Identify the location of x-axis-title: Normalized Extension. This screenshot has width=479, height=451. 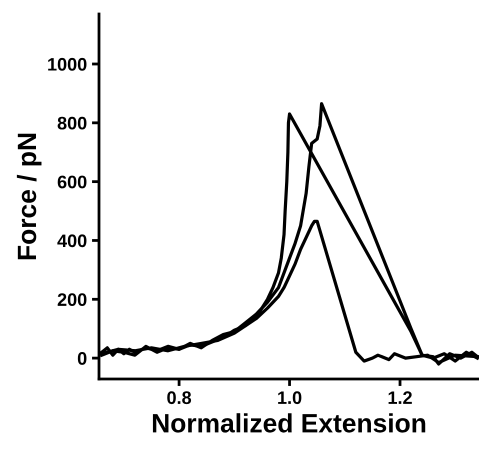
(289, 423).